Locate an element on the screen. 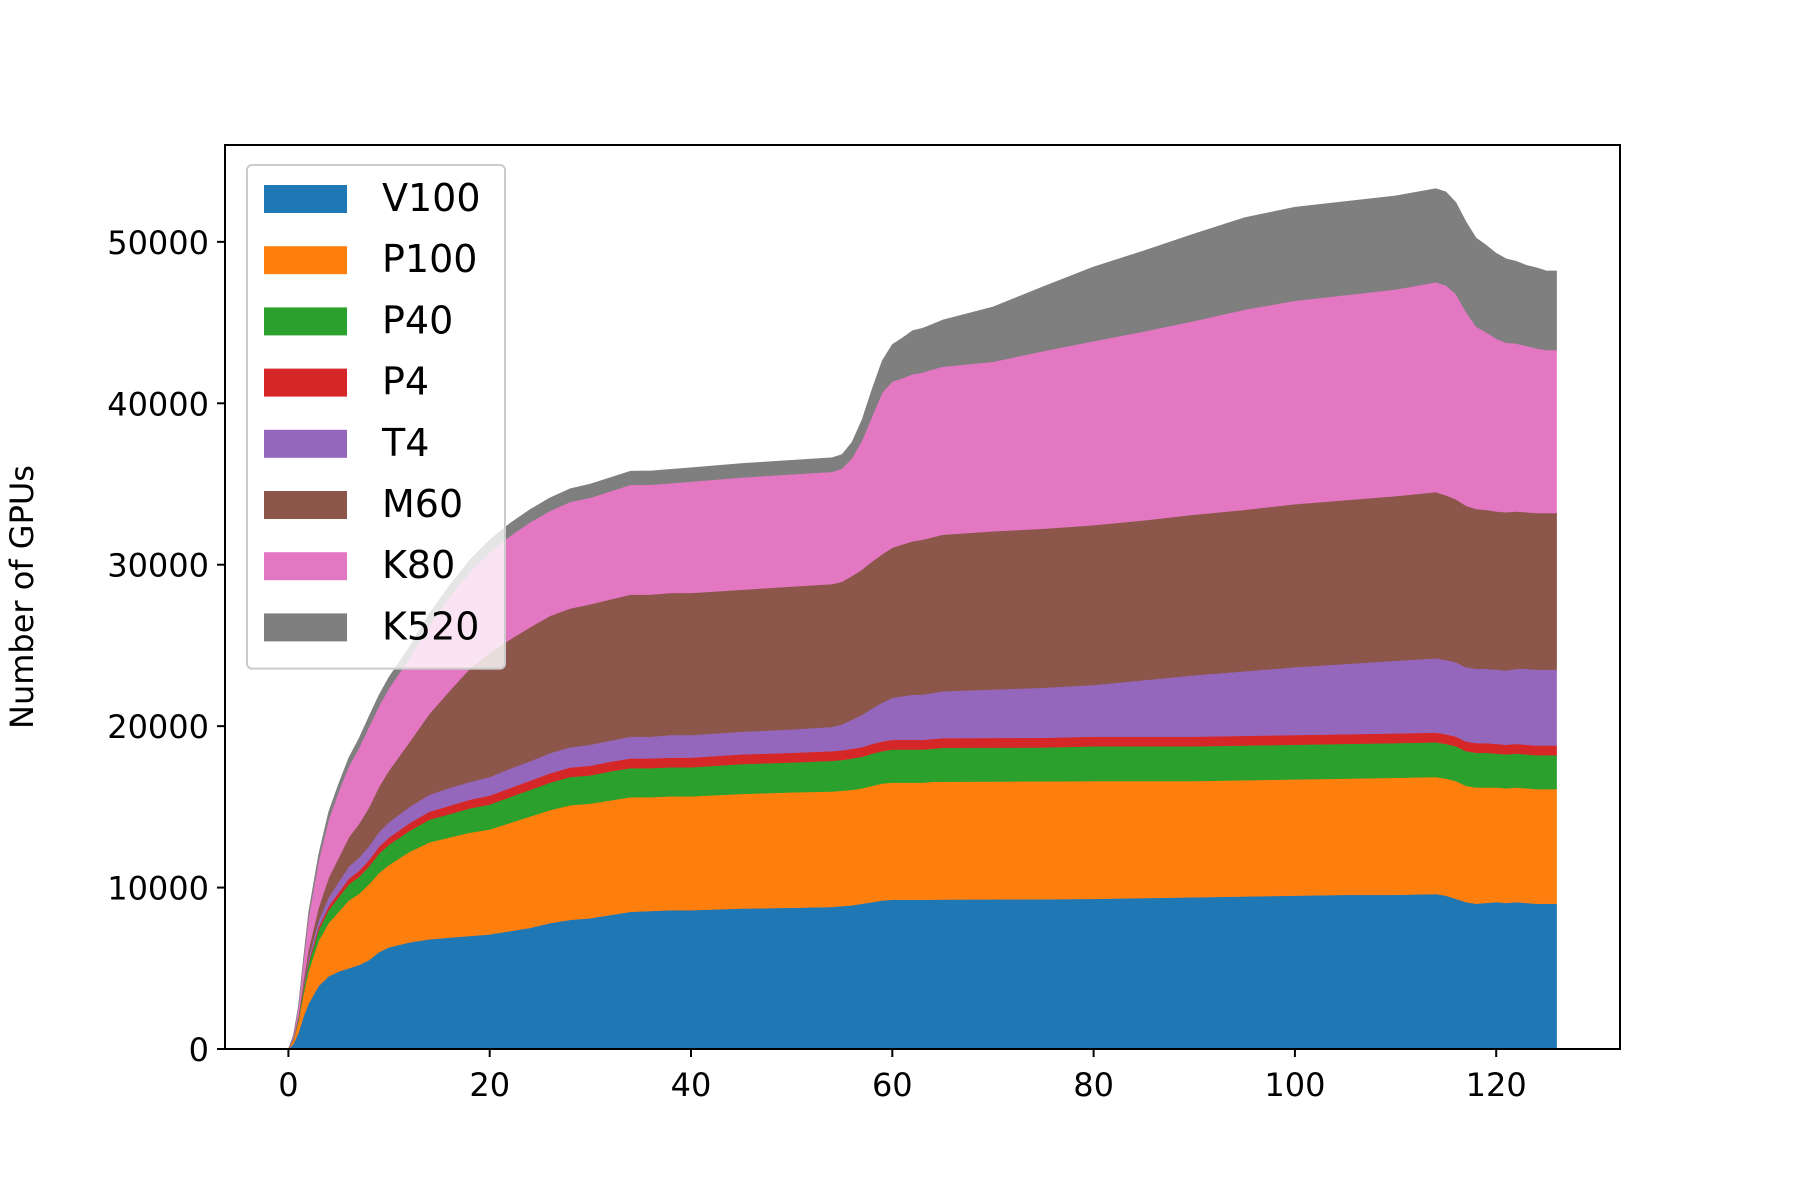 The width and height of the screenshot is (1800, 1200). y-tick-label: 20000 is located at coordinates (158, 727).